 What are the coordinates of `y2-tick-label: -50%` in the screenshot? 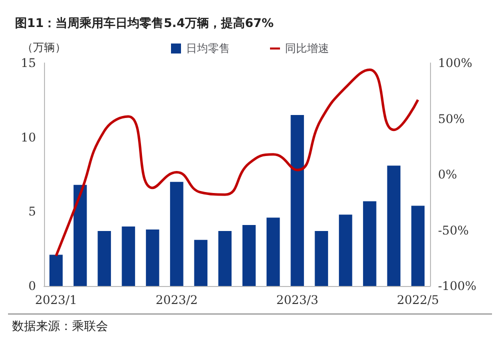 It's located at (453, 230).